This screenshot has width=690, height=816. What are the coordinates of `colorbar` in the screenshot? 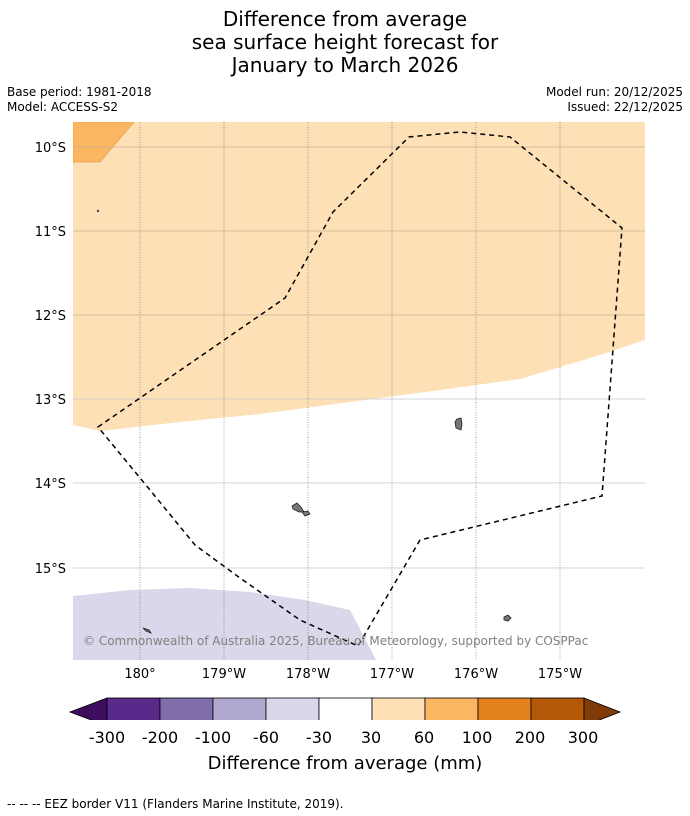 It's located at (345, 708).